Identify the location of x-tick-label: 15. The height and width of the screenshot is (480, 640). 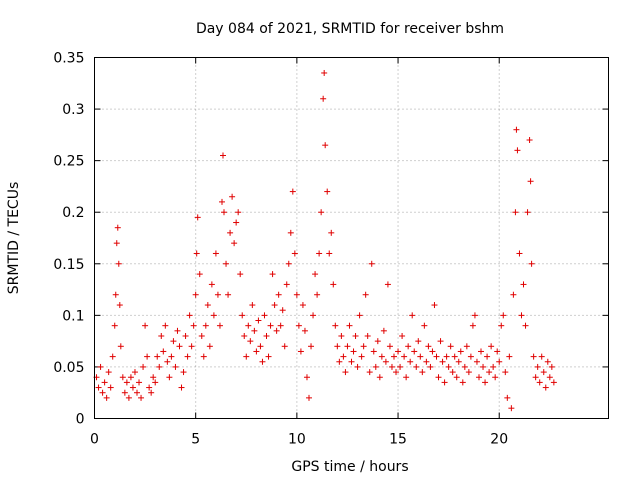
(398, 440).